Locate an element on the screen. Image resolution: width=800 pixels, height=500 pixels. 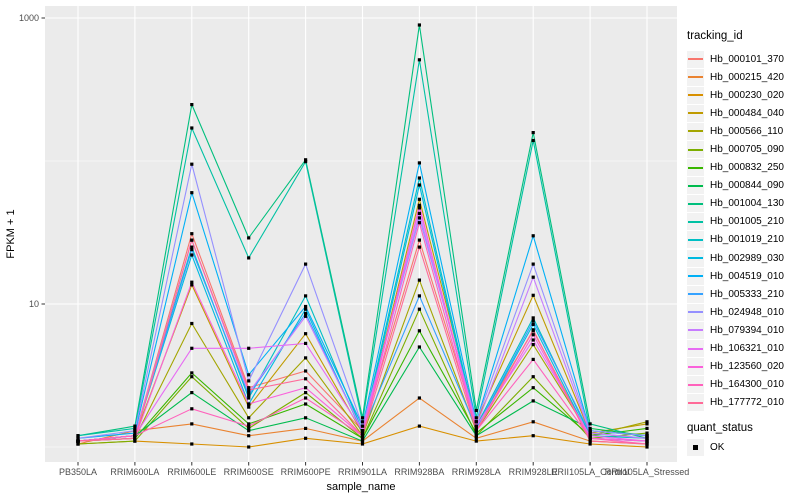
legend-item: Hb_000832_250 is located at coordinates (743, 168).